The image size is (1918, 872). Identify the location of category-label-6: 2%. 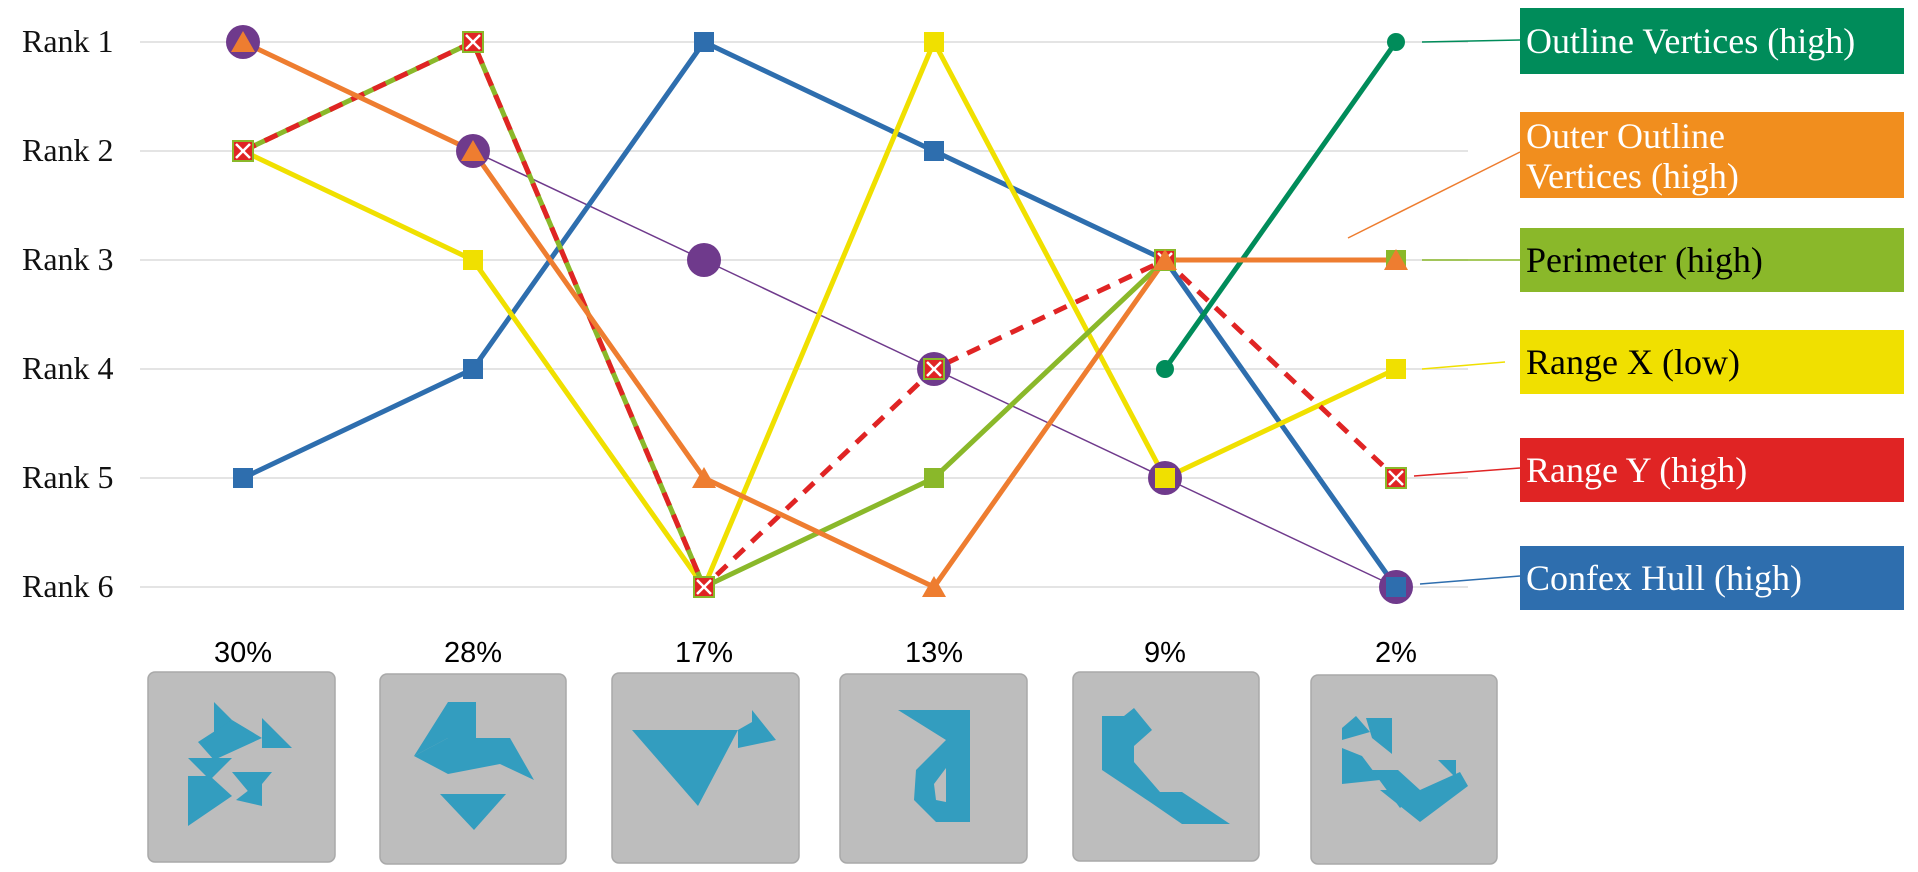
(1396, 653).